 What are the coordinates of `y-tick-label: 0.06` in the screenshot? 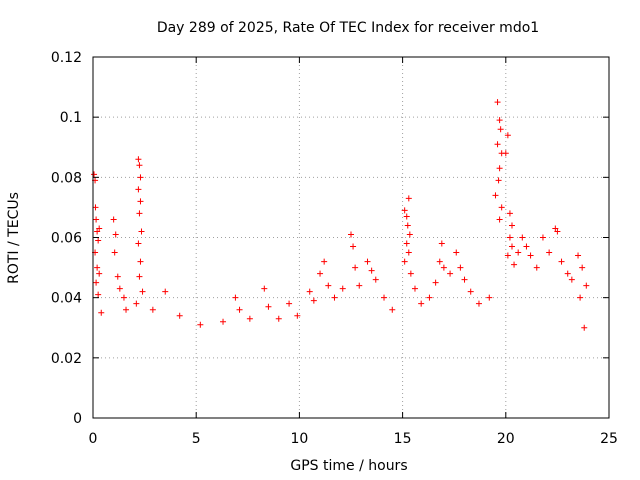 It's located at (66, 239).